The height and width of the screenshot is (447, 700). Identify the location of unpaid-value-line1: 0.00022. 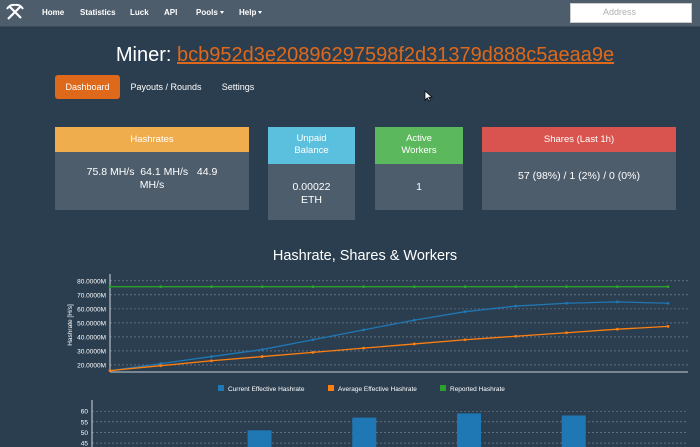
(311, 187).